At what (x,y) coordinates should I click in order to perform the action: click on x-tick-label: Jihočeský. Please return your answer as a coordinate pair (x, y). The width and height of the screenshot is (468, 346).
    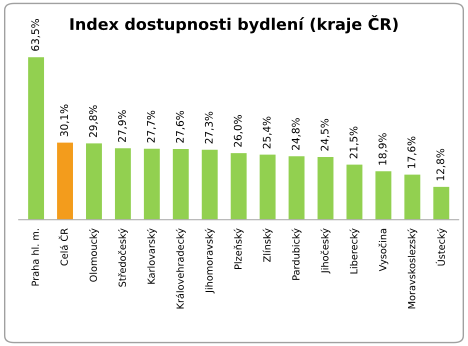
    Looking at the image, I should click on (325, 251).